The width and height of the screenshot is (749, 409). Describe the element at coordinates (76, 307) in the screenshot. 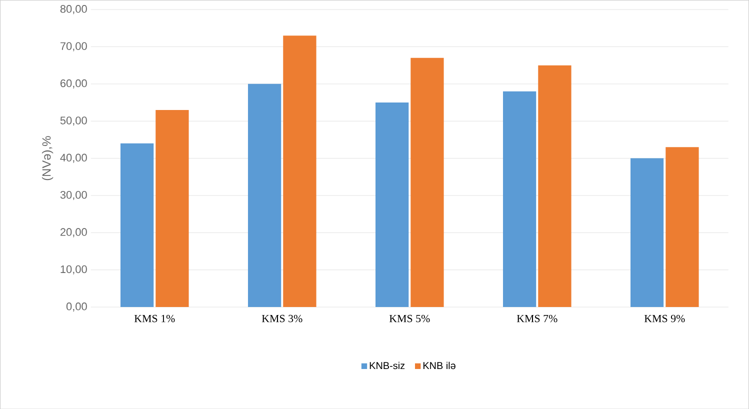

I see `y-tick-label: 0,00` at that location.